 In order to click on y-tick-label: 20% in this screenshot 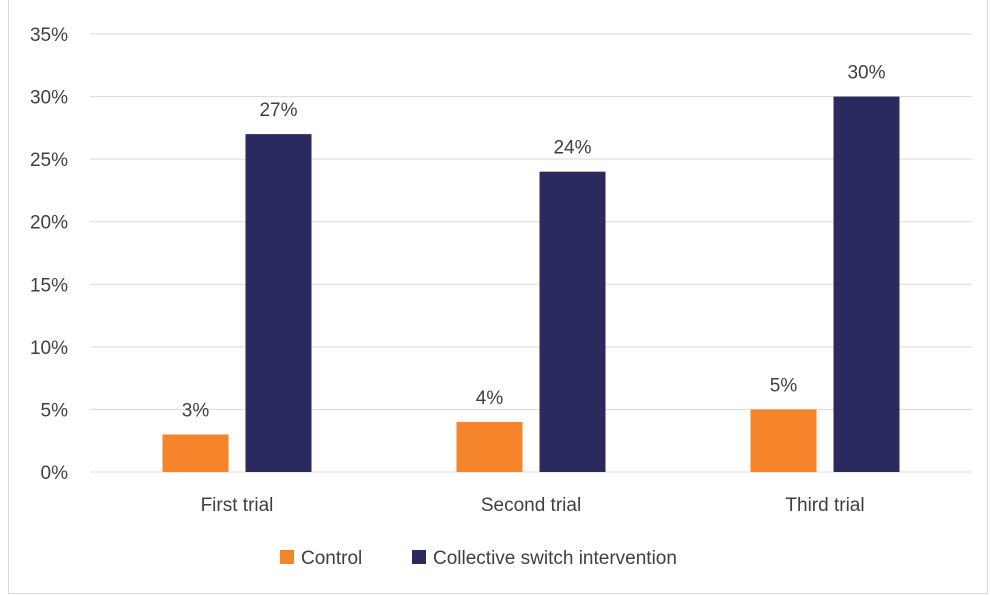, I will do `click(49, 223)`.